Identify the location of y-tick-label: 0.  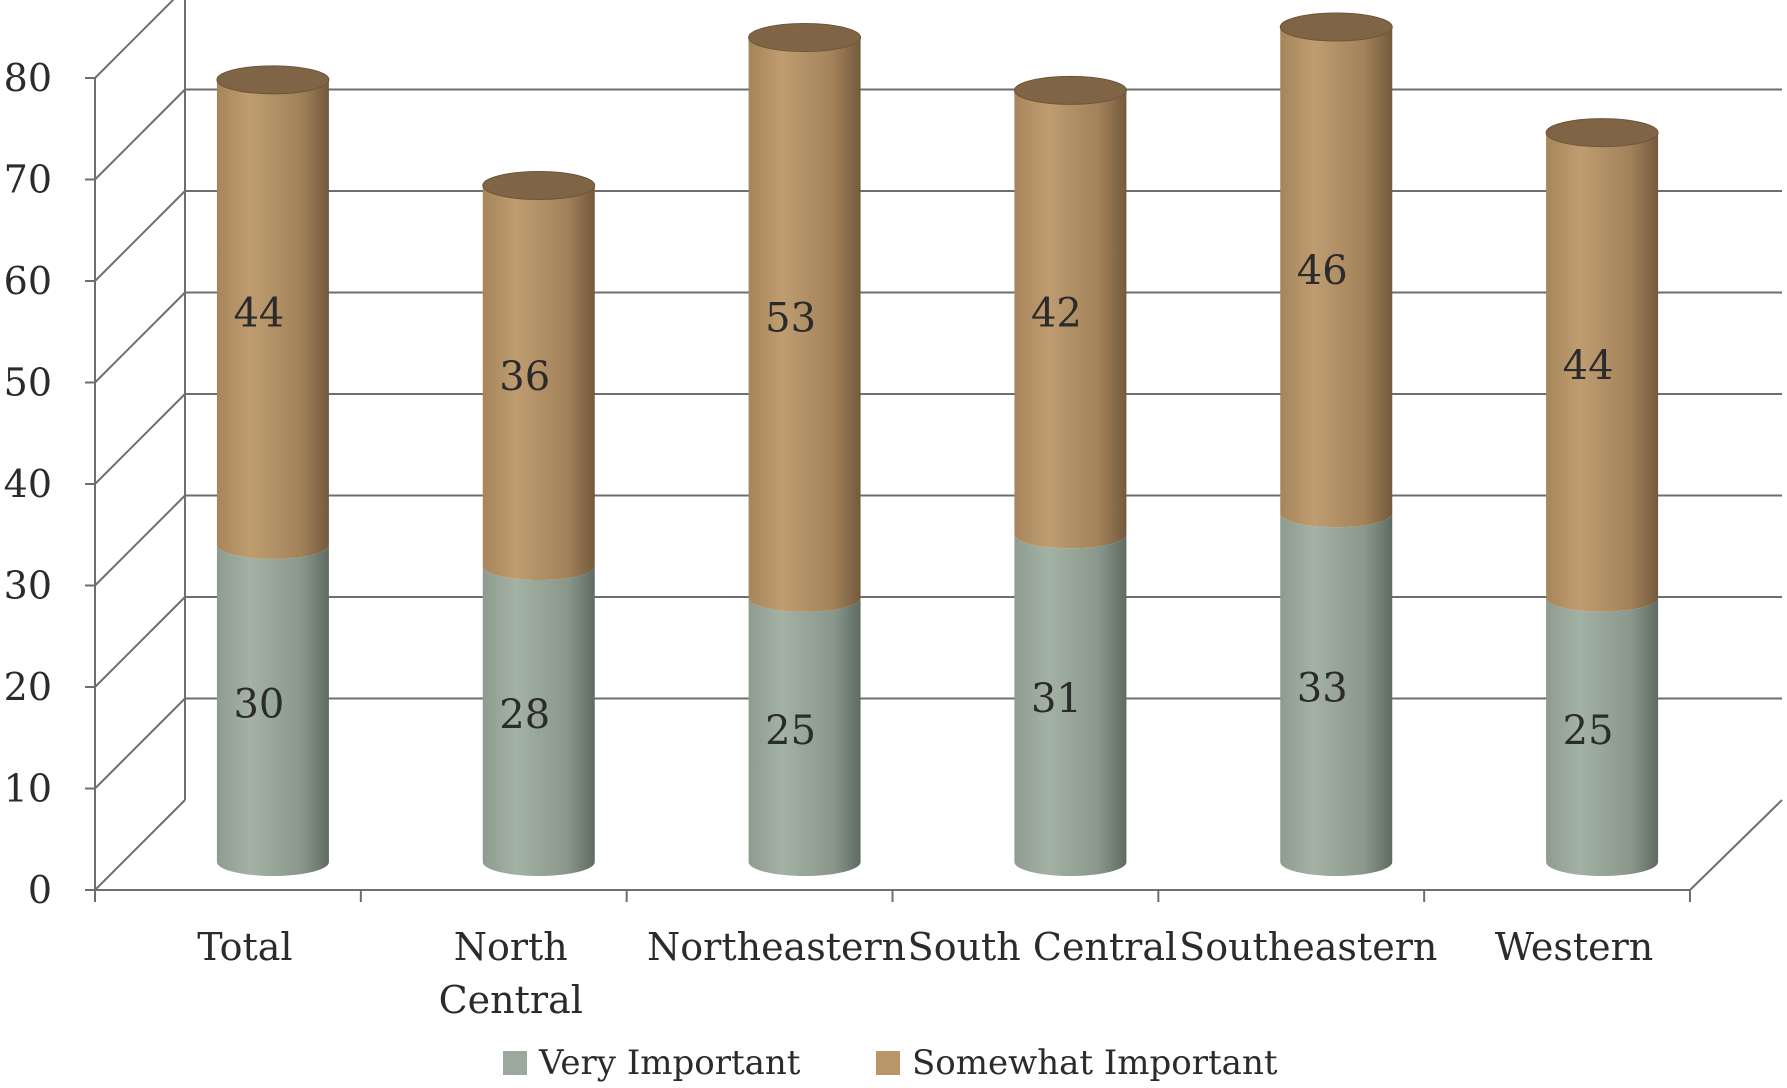
(40, 890).